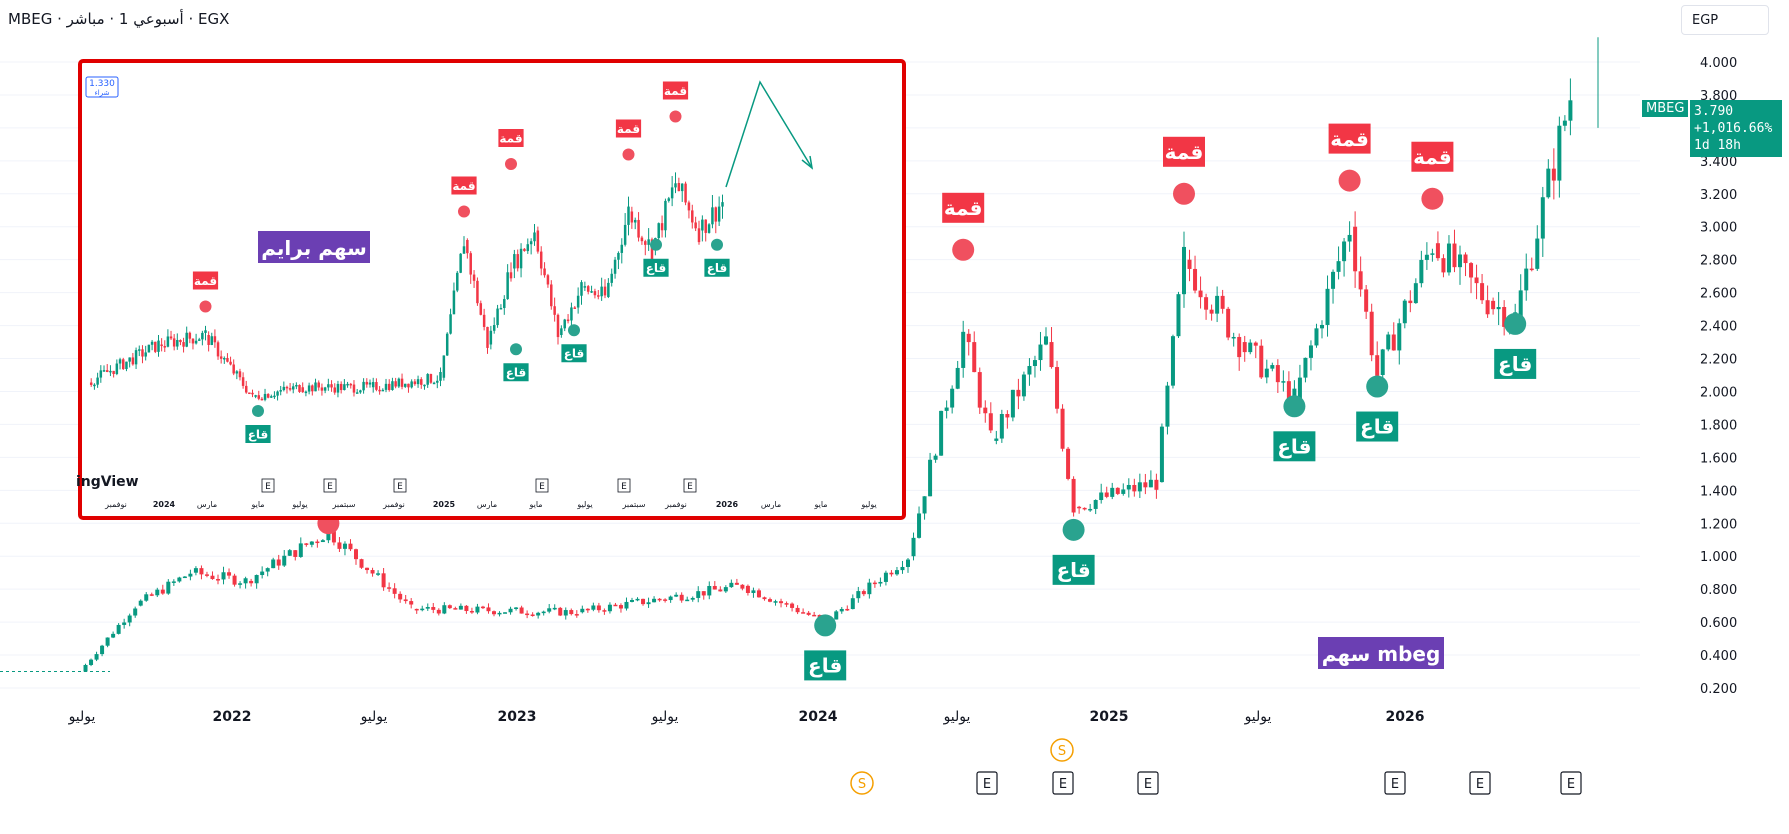 The width and height of the screenshot is (1789, 834). I want to click on inset-peak-dot, so click(511, 164).